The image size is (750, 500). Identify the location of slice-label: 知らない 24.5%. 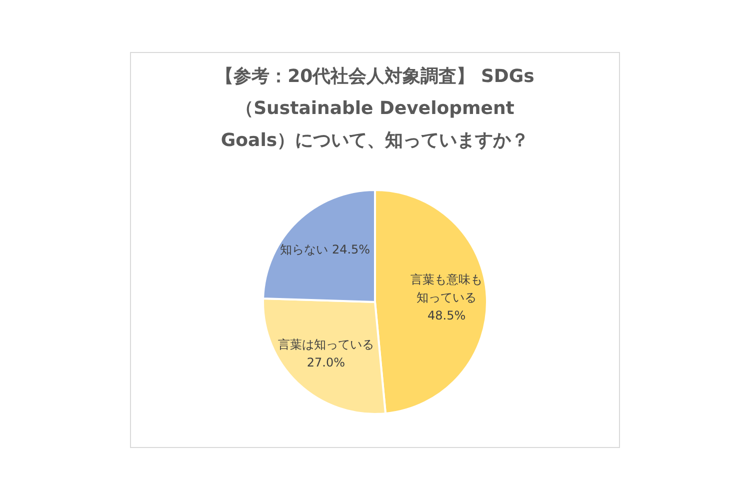
(325, 249).